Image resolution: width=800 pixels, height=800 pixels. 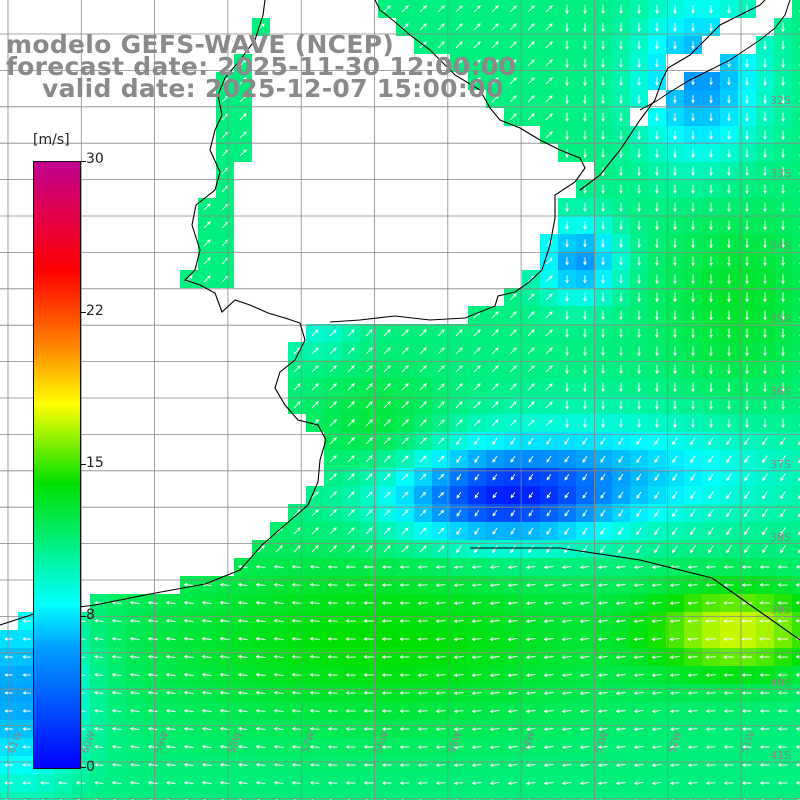 I want to click on colorbar-tick-mark, so click(x=83, y=161).